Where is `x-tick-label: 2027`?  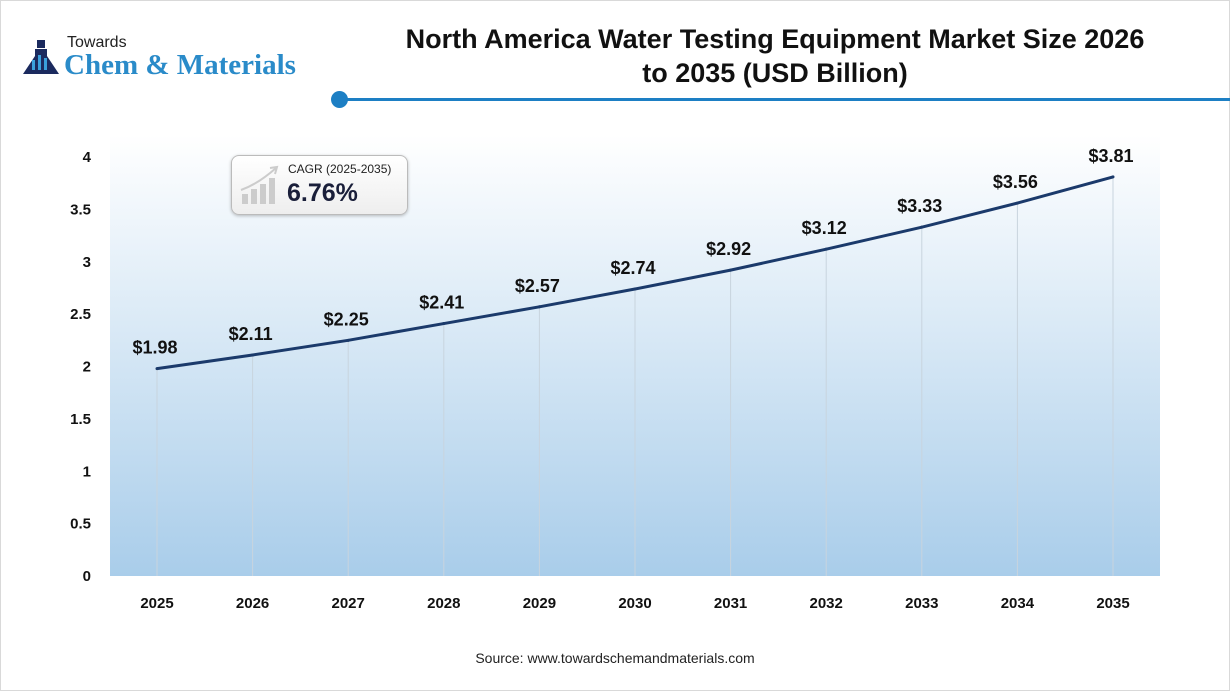 x-tick-label: 2027 is located at coordinates (348, 603).